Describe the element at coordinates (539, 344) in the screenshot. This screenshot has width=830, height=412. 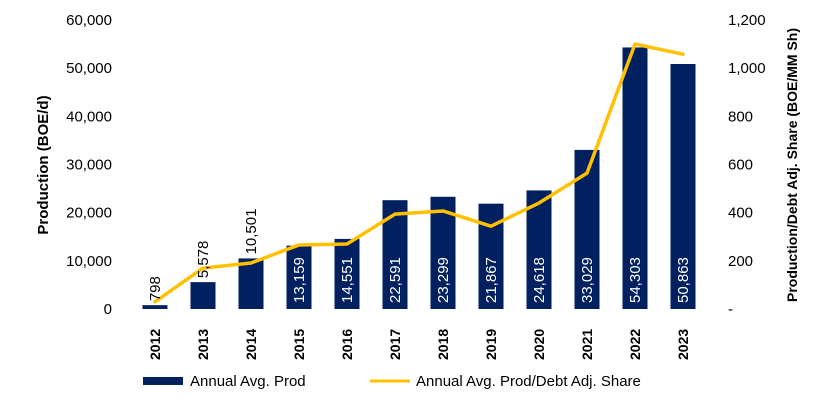
I see `x-tick-label: 2020` at that location.